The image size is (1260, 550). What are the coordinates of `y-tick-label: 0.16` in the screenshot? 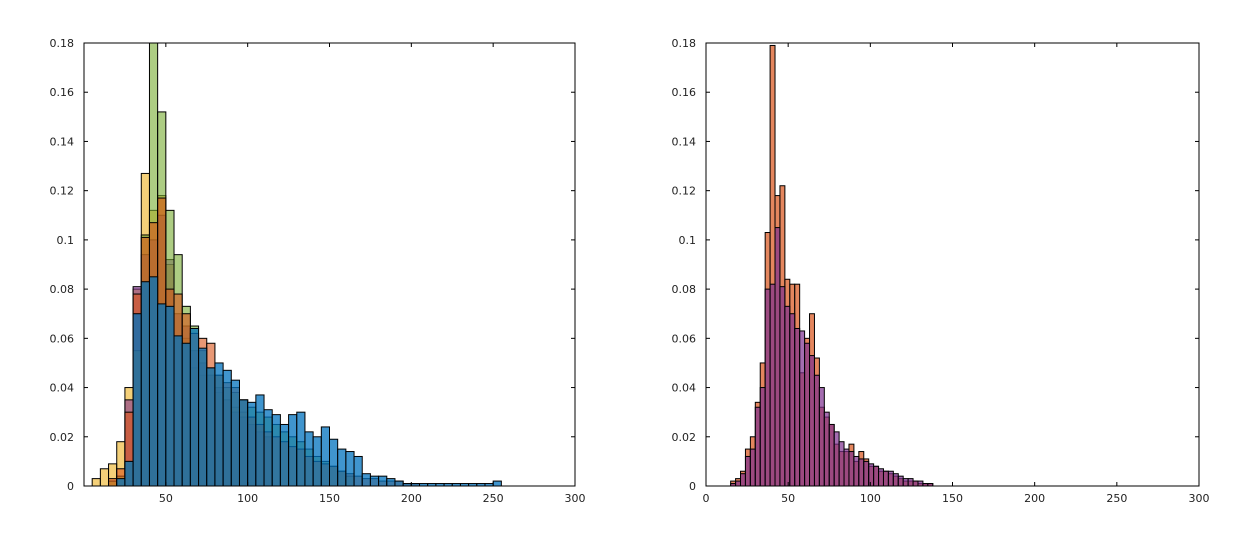 It's located at (62, 92).